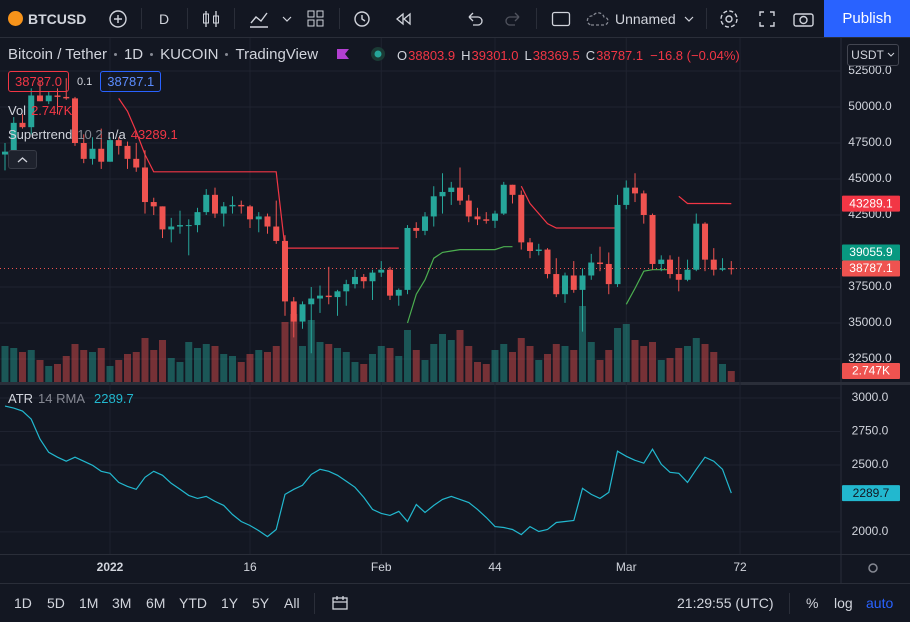 The image size is (910, 622). I want to click on supertrend-params: 10 2, so click(90, 134).